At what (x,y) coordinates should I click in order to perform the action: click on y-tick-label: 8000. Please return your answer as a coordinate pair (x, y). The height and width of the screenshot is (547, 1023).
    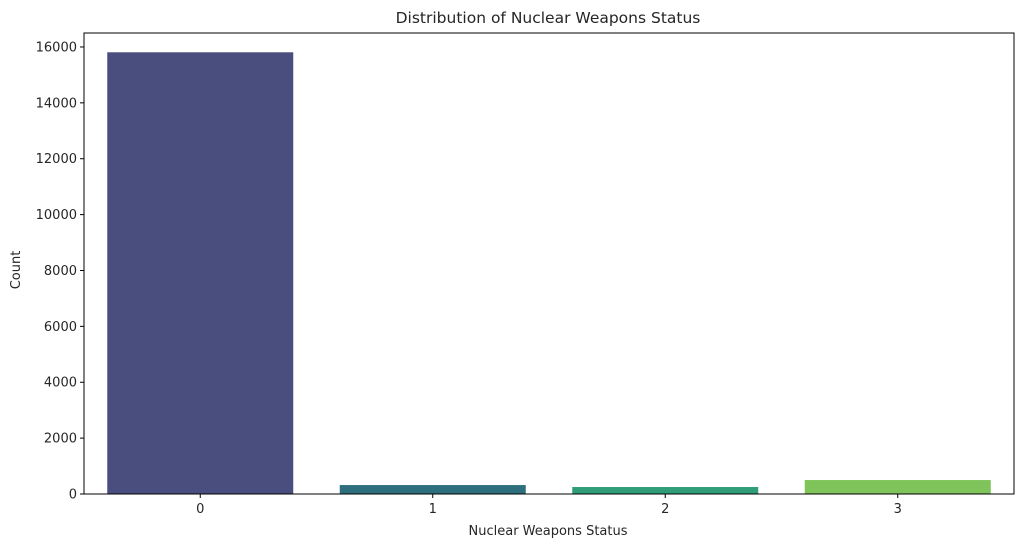
    Looking at the image, I should click on (60, 271).